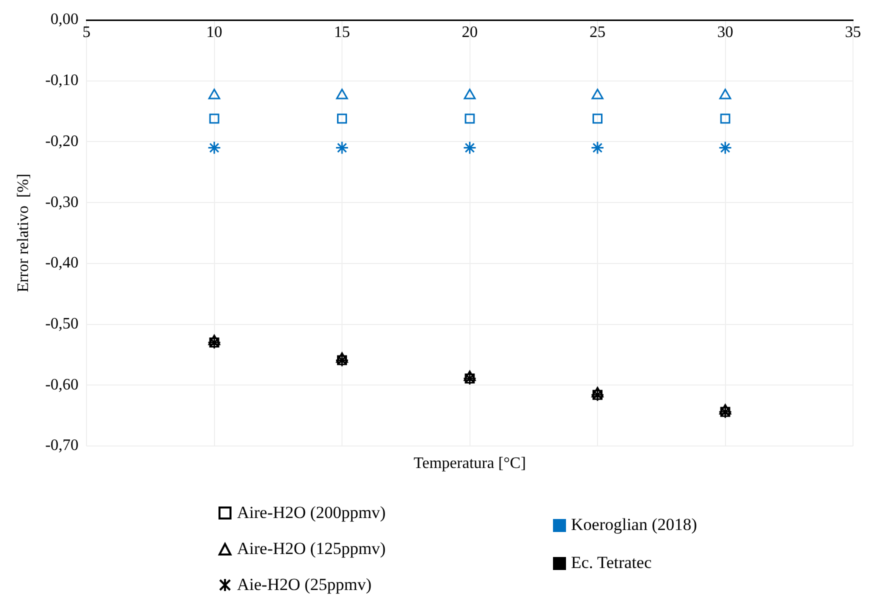 The width and height of the screenshot is (873, 603). I want to click on y-tick-label: -0,40, so click(62, 263).